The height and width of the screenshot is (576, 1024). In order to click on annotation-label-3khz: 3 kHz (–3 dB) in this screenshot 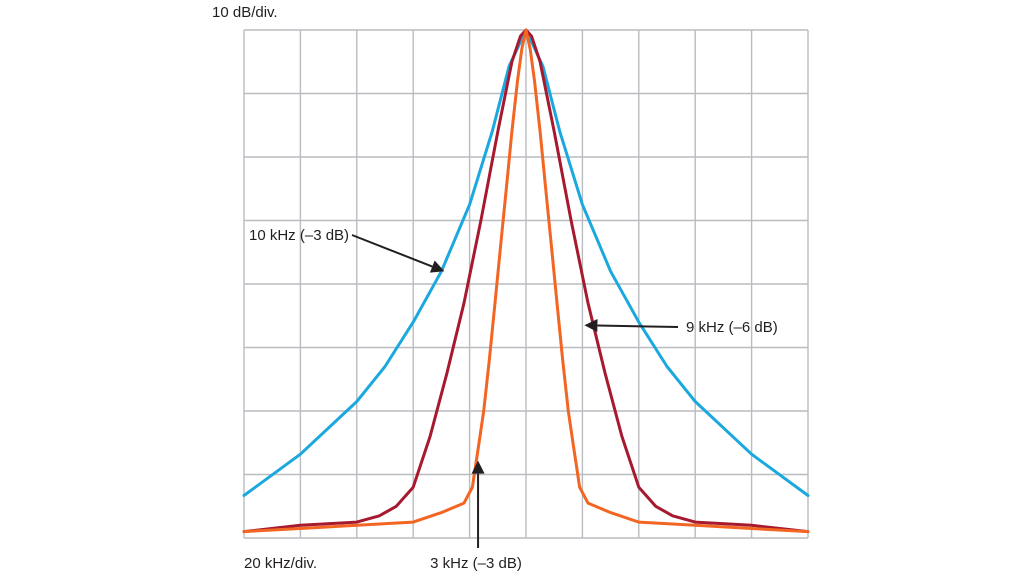, I will do `click(476, 563)`.